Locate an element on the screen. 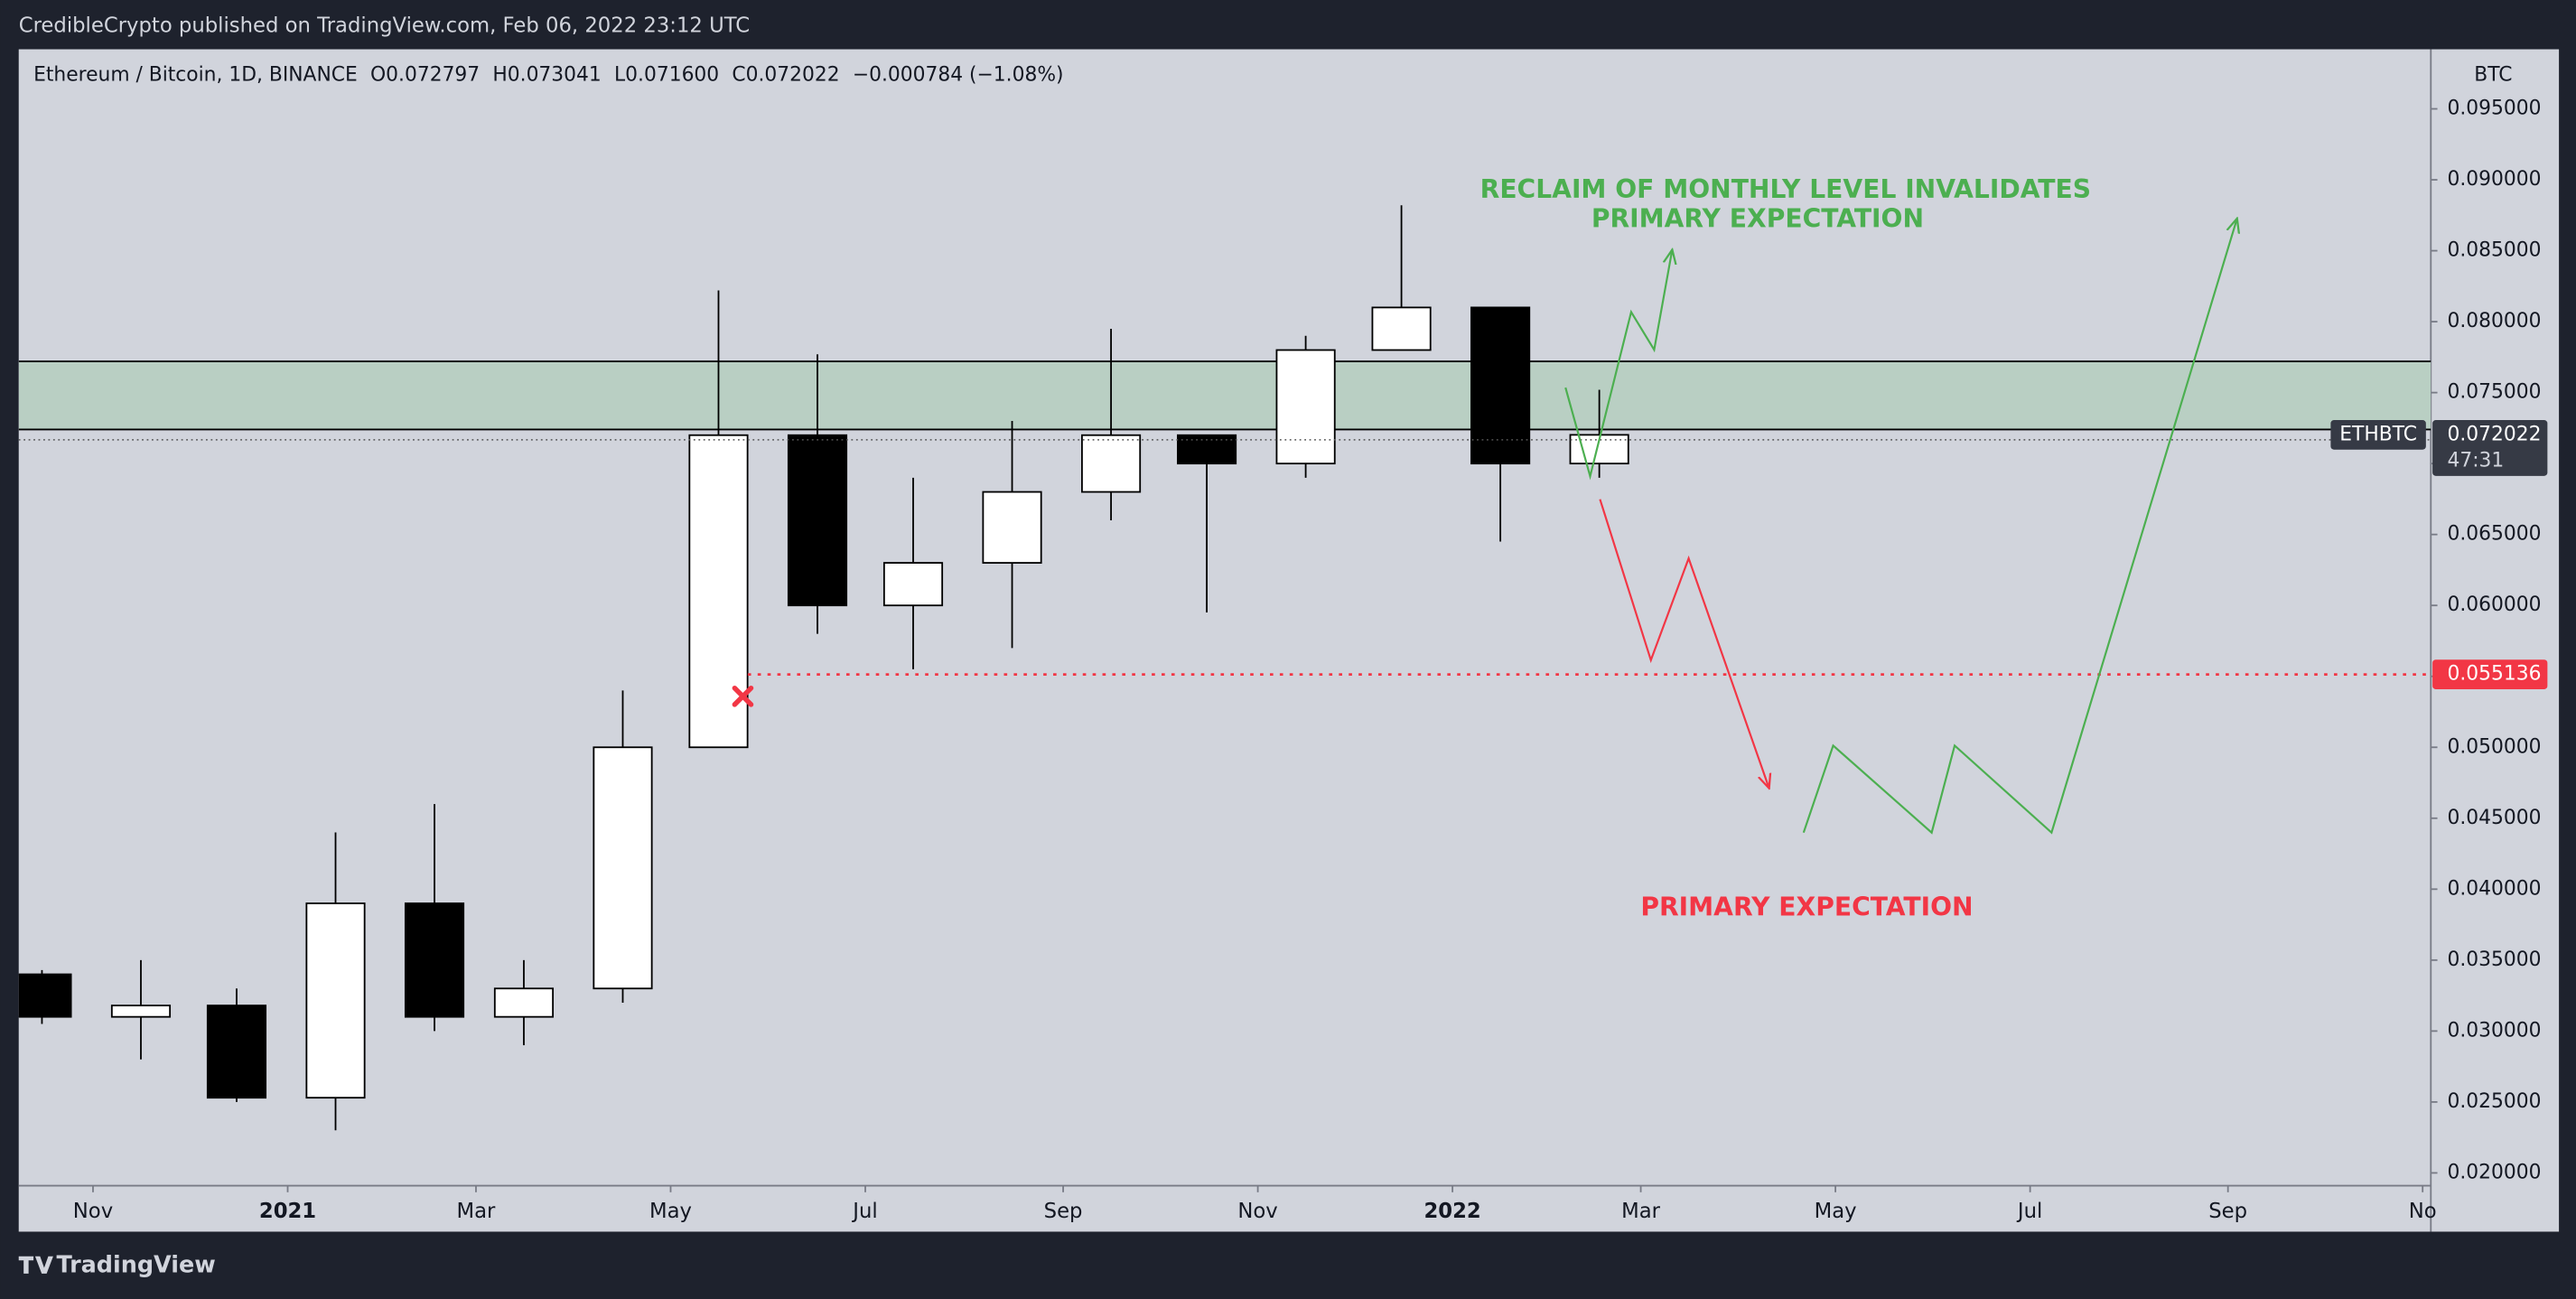  price-badge is located at coordinates (2490, 448).